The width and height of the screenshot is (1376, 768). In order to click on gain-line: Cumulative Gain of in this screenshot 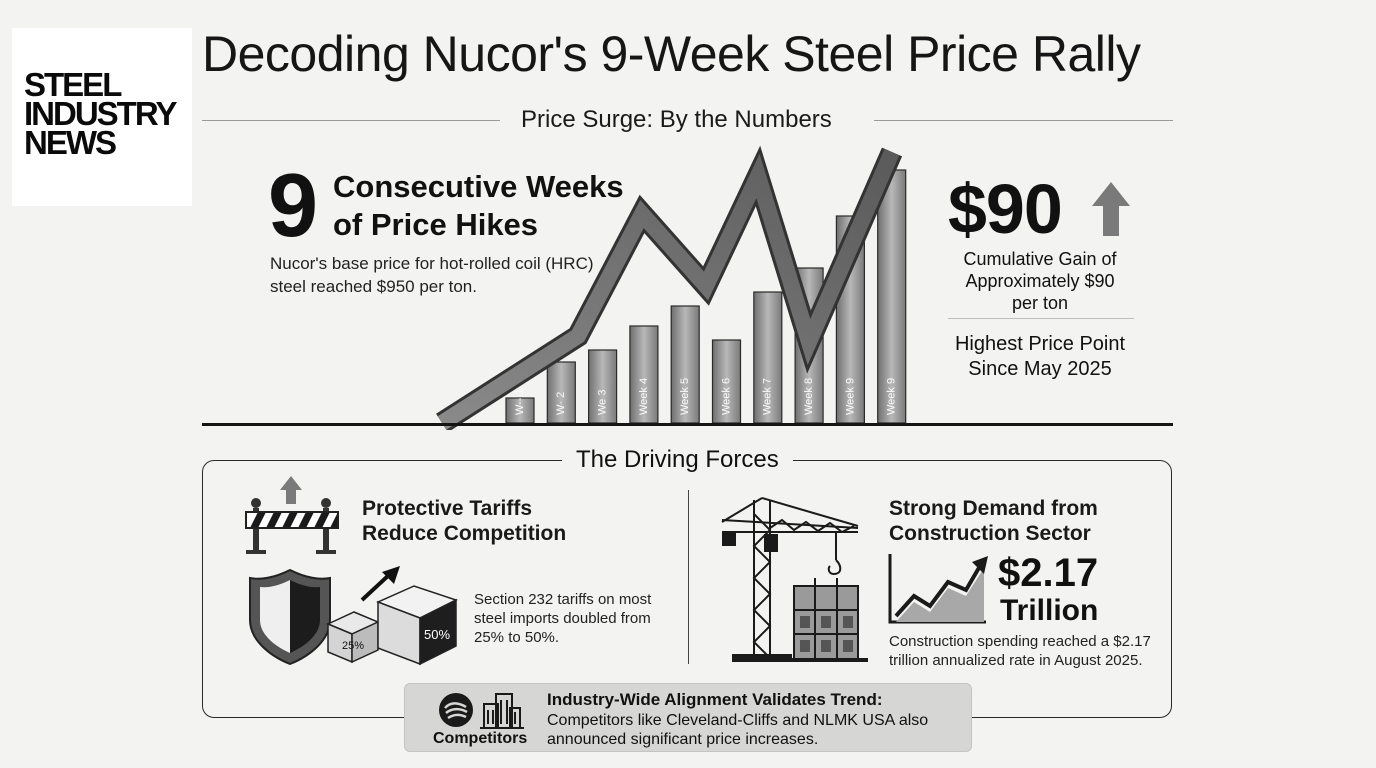, I will do `click(1040, 259)`.